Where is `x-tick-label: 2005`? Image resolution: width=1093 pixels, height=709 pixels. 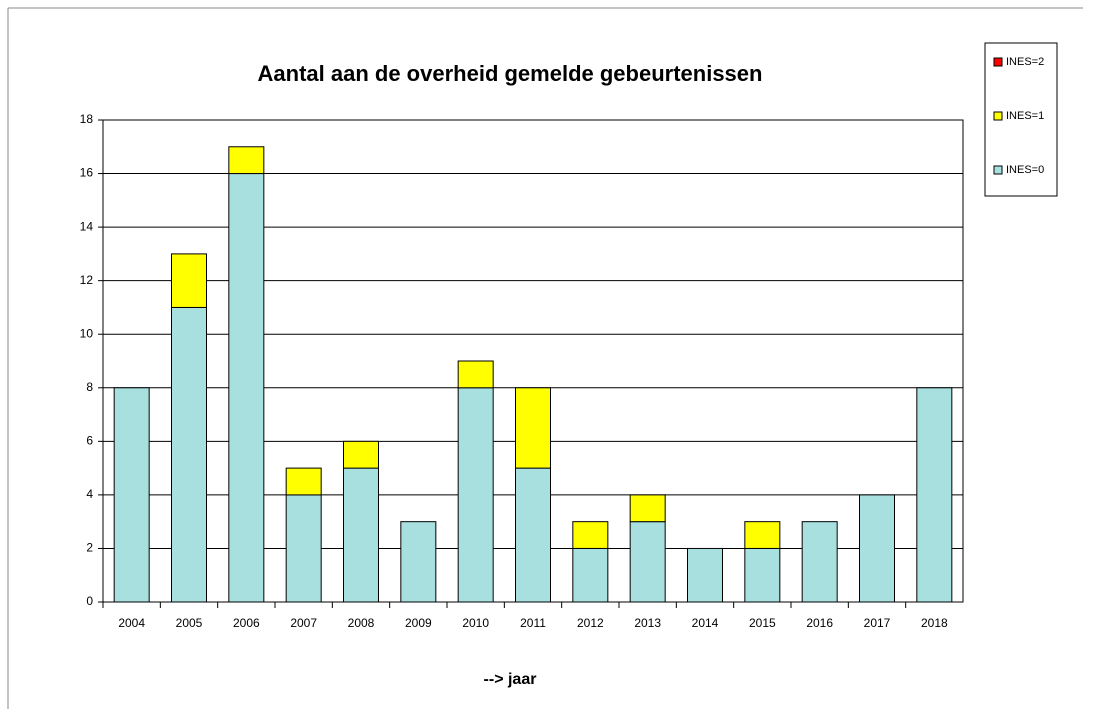
x-tick-label: 2005 is located at coordinates (189, 623).